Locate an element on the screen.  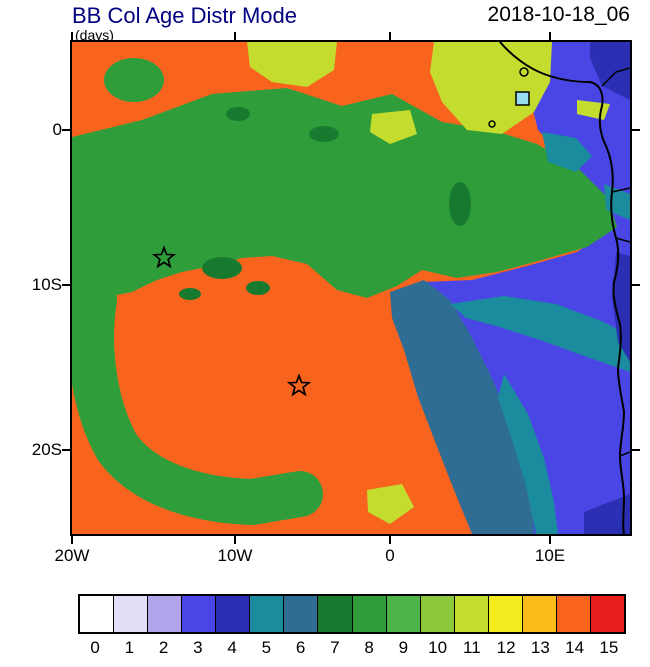
colorbar-label-5: 5 is located at coordinates (266, 647).